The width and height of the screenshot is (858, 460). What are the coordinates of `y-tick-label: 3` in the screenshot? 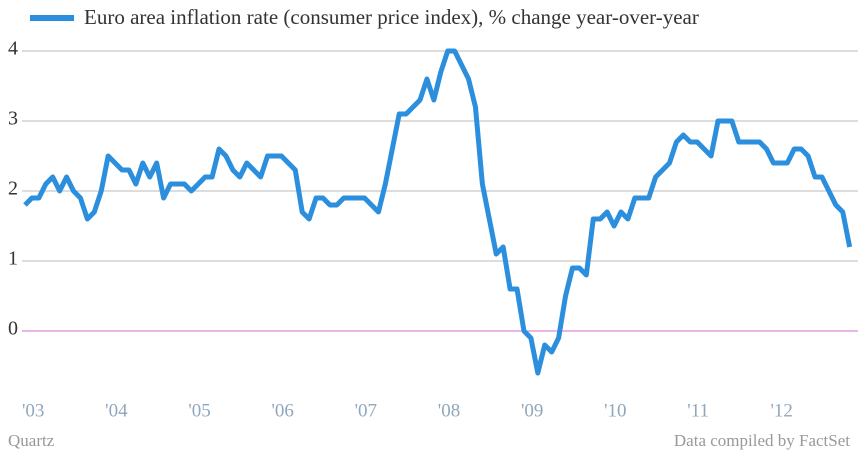 It's located at (13, 119).